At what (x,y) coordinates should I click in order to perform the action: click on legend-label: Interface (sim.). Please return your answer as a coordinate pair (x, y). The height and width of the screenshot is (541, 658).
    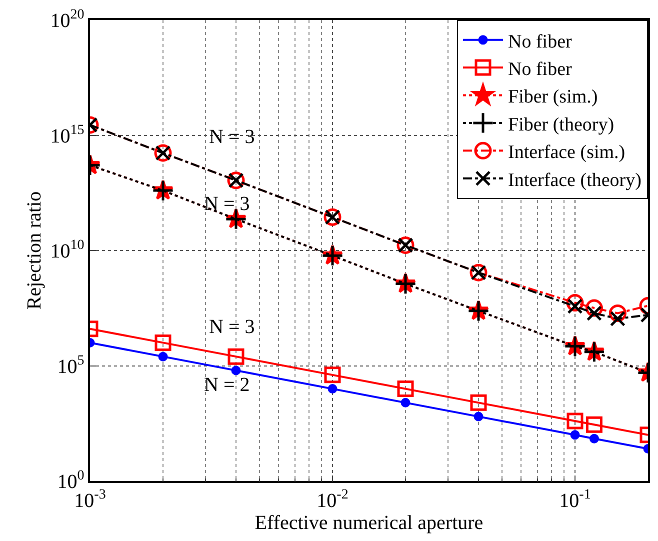
    Looking at the image, I should click on (567, 153).